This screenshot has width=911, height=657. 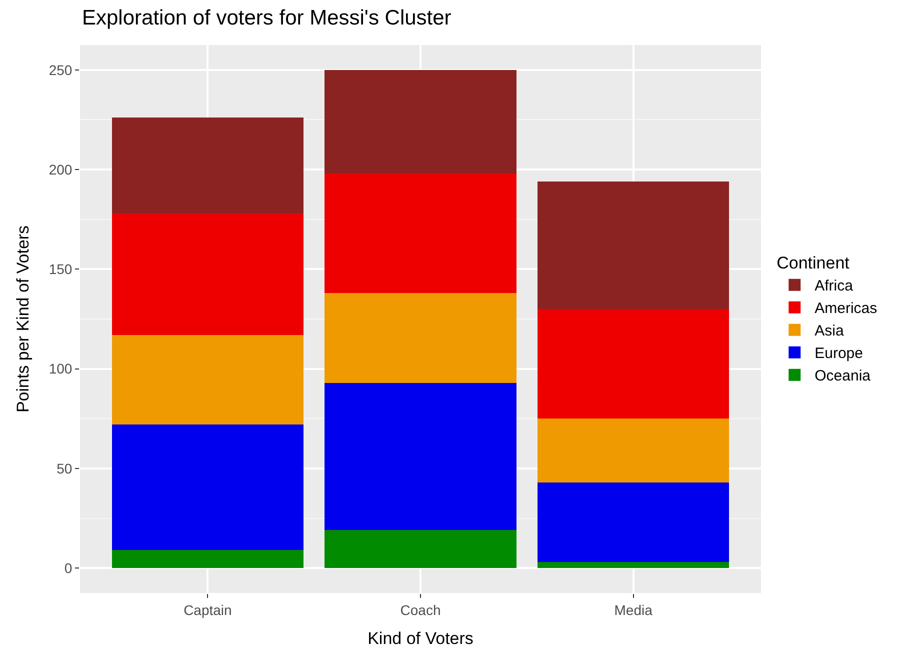 What do you see at coordinates (843, 376) in the screenshot?
I see `legend-label: Oceania` at bounding box center [843, 376].